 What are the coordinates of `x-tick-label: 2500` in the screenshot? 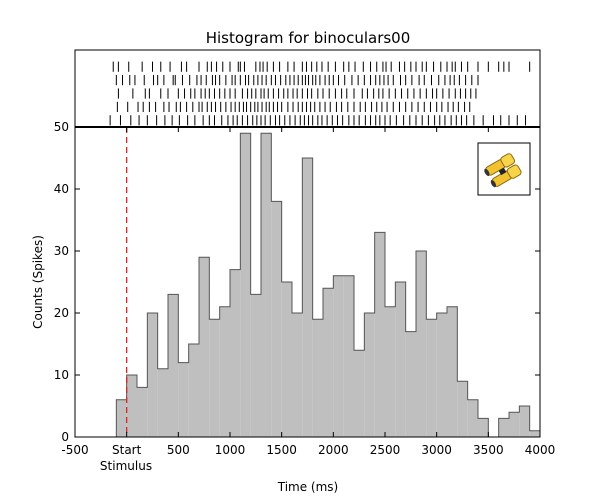 It's located at (385, 450).